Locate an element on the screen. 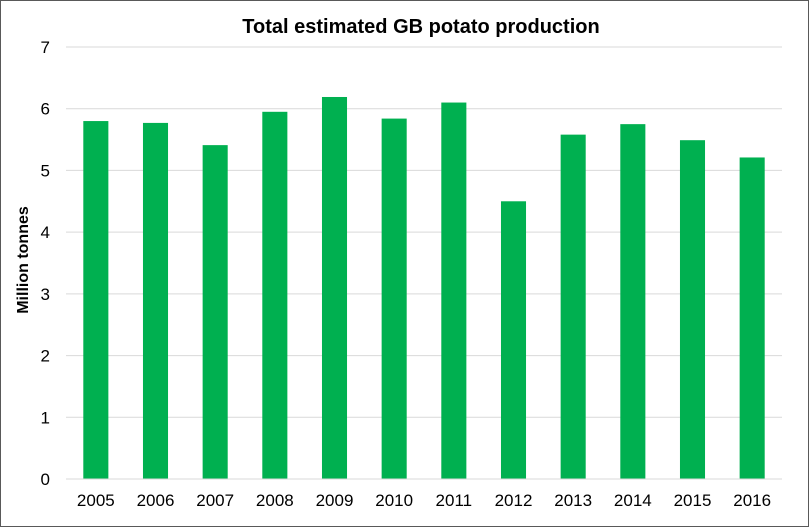 The image size is (809, 527). y-tick-label: 3 is located at coordinates (45, 294).